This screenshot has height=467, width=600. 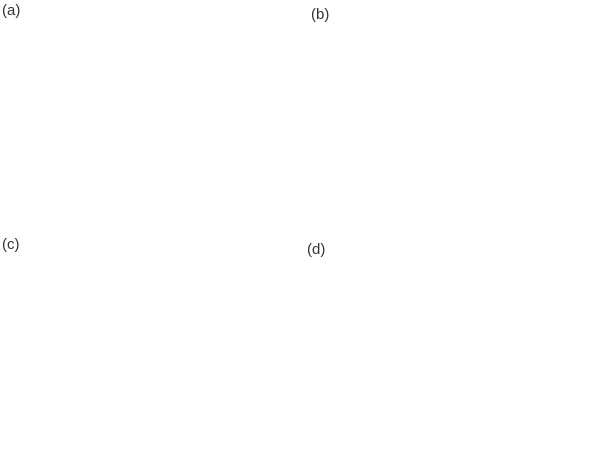 I want to click on panel-a-label: (a), so click(x=11, y=10).